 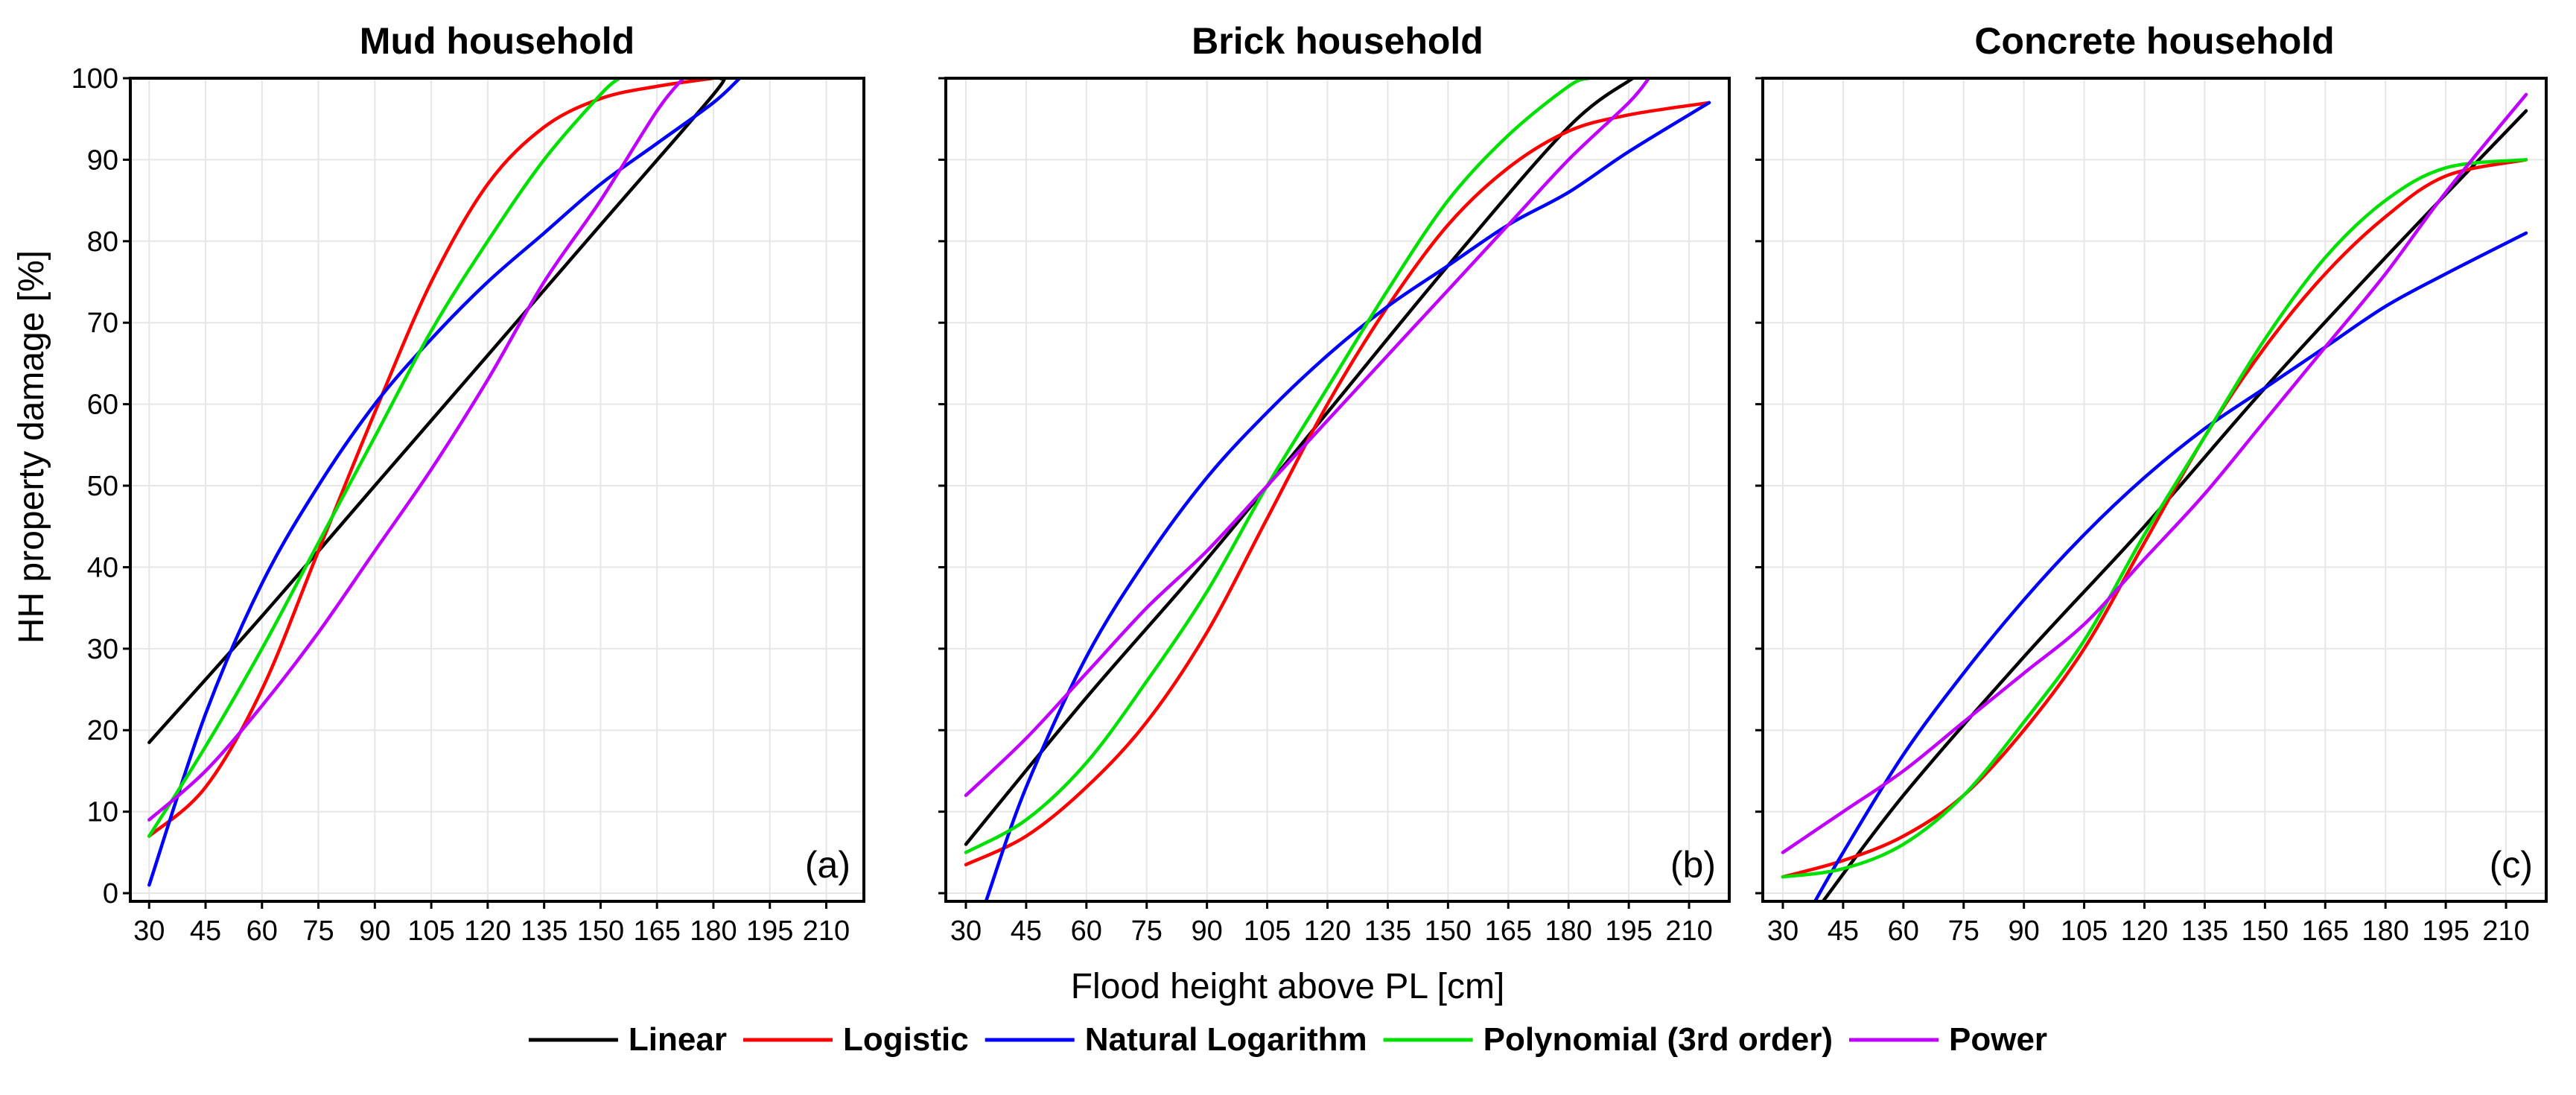 I want to click on panel-title: Brick household, so click(x=1337, y=41).